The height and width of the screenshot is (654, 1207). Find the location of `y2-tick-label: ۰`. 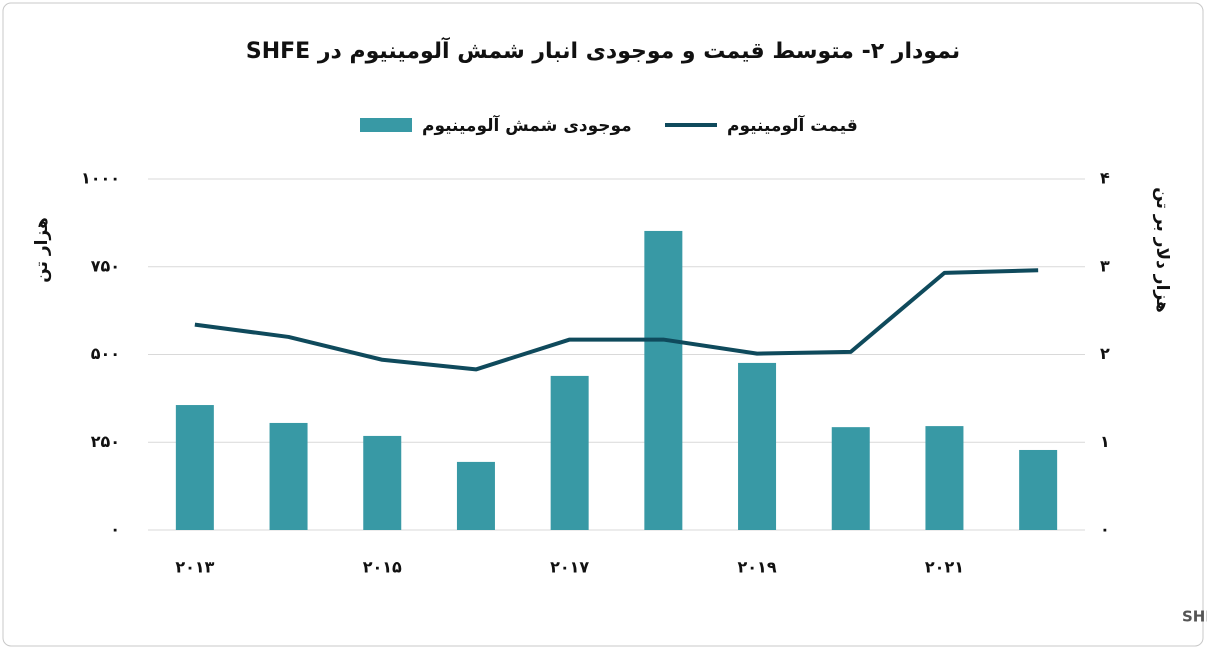

y2-tick-label: ۰ is located at coordinates (1105, 529).